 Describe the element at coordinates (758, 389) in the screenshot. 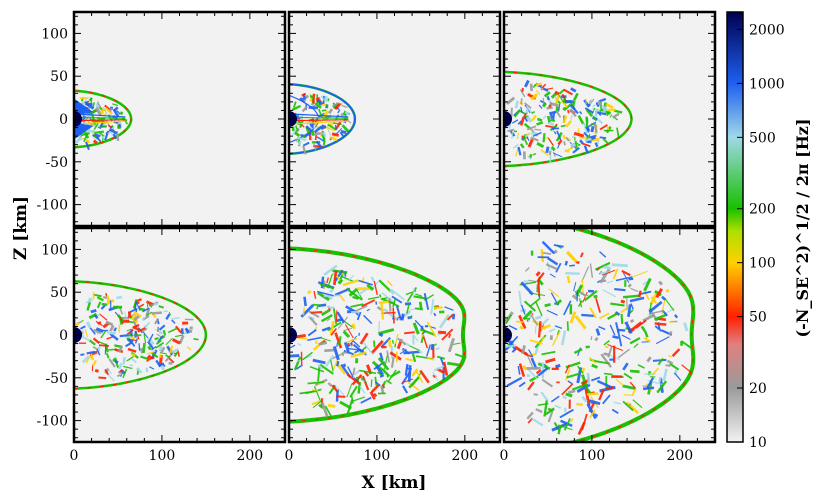

I see `colorbar-tick-label: 20` at that location.